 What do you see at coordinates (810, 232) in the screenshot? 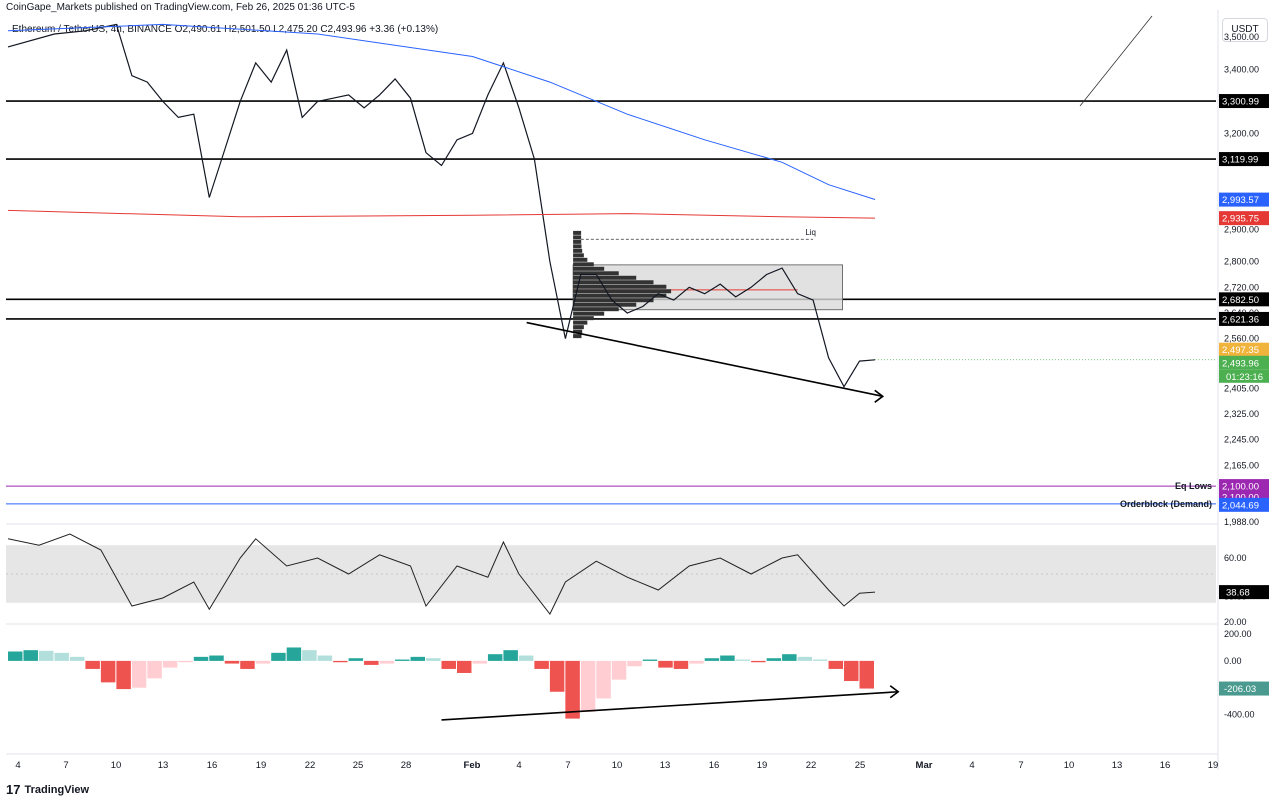
I see `liq-label: Liq` at bounding box center [810, 232].